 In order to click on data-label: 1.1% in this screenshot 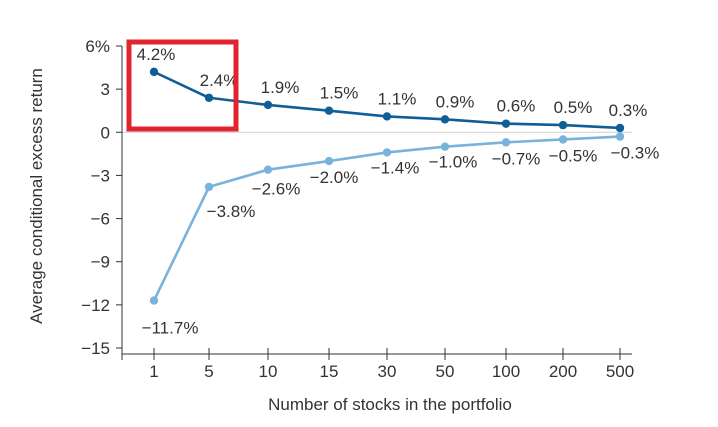, I will do `click(397, 98)`.